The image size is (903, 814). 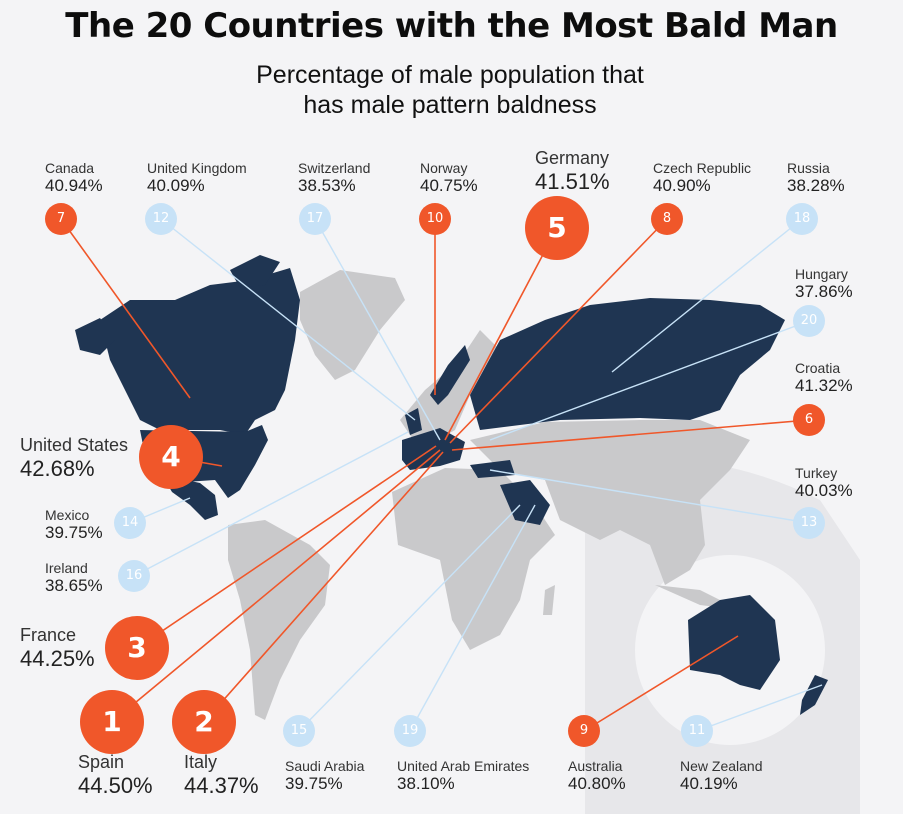 What do you see at coordinates (57, 648) in the screenshot?
I see `country-label-france: France 44.25%` at bounding box center [57, 648].